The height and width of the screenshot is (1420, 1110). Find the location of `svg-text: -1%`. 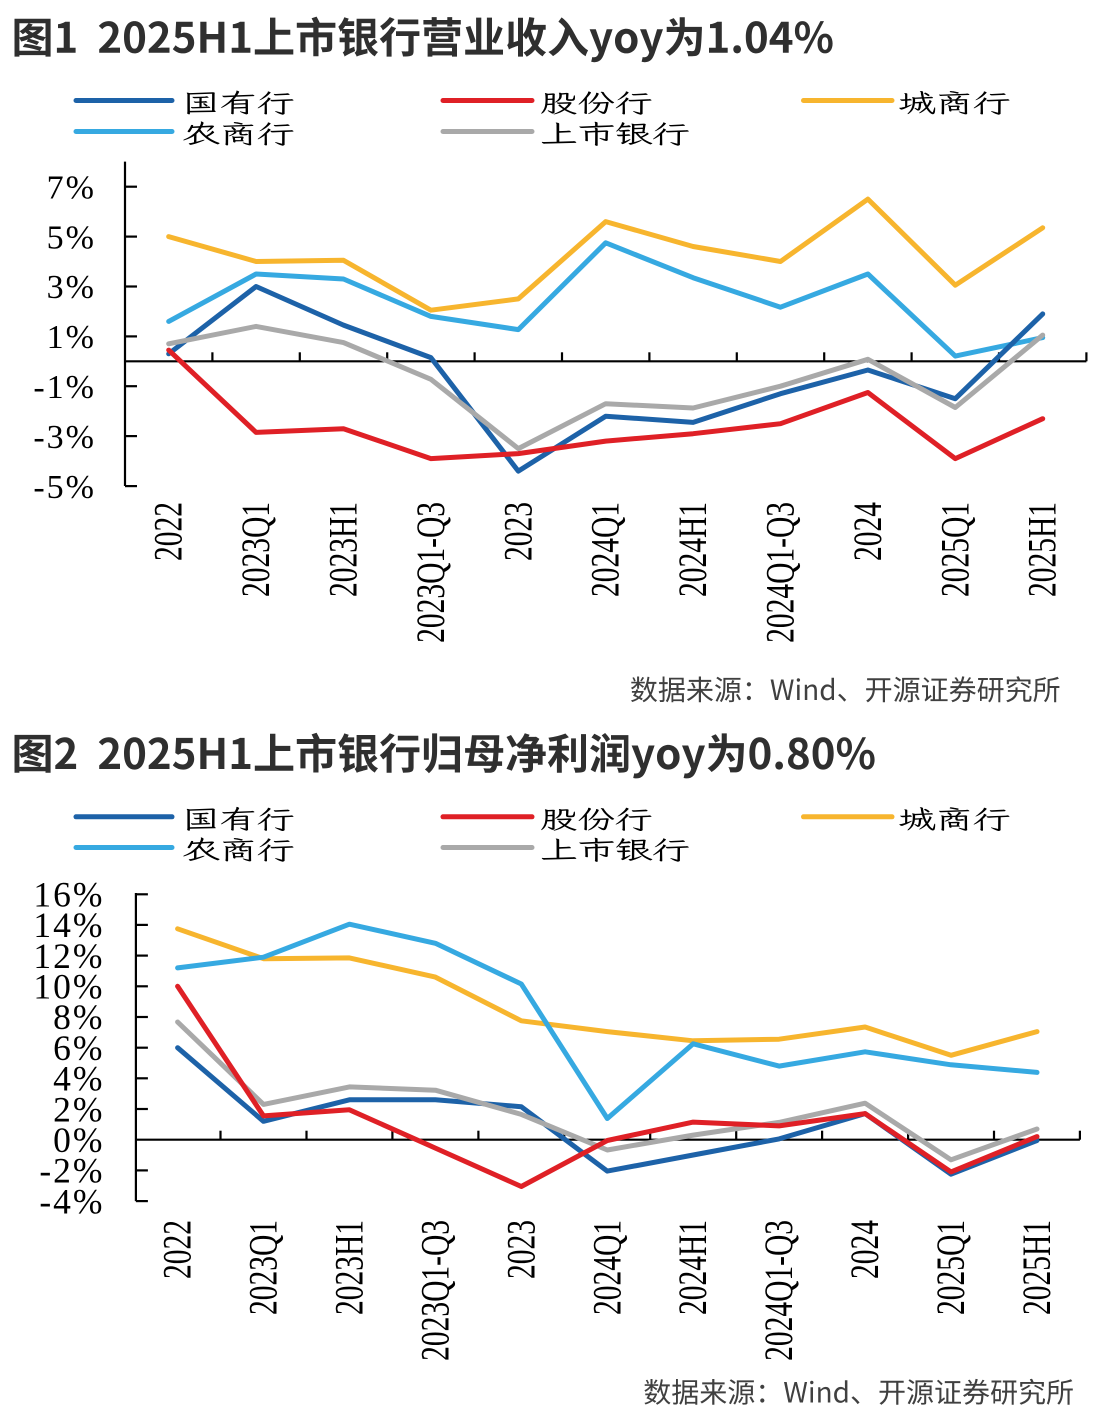

svg-text: -1% is located at coordinates (64, 387).